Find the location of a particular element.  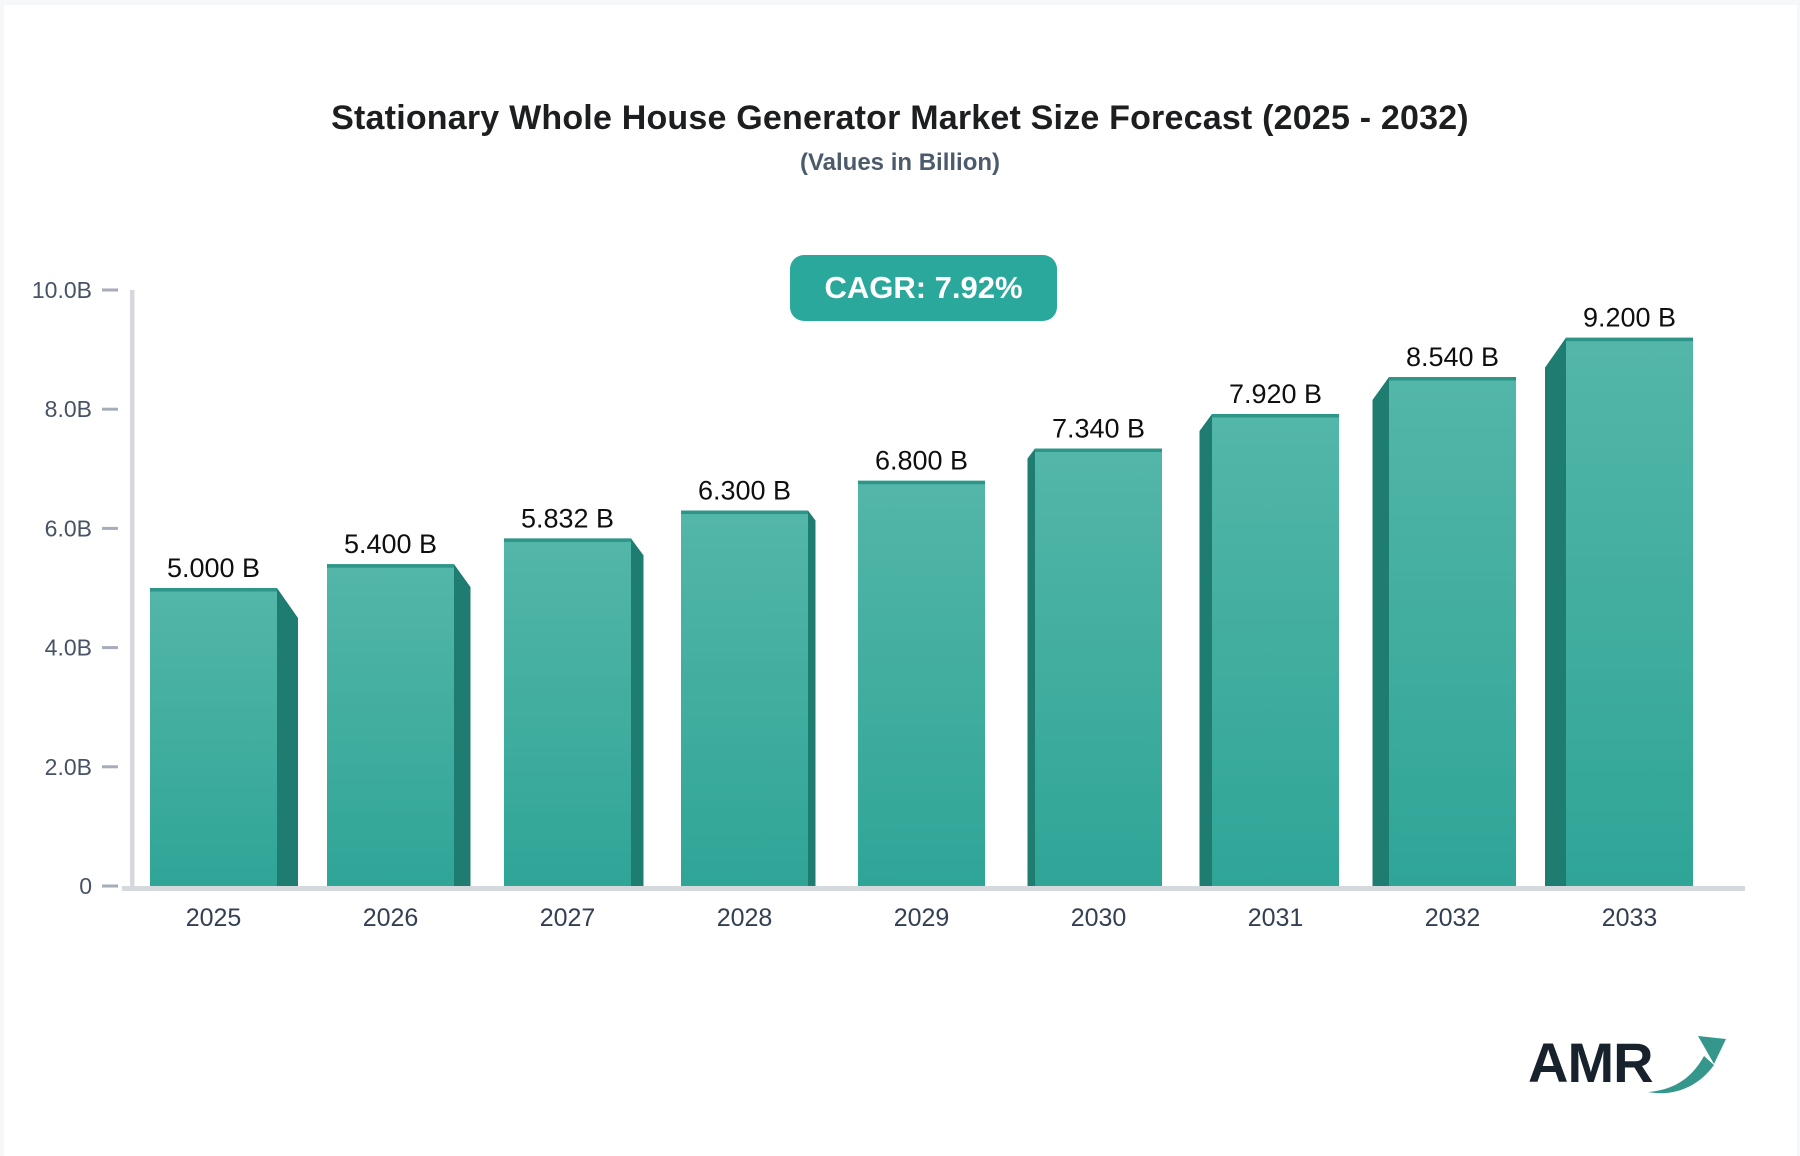

bar-value-label: 5.000 B is located at coordinates (213, 568).